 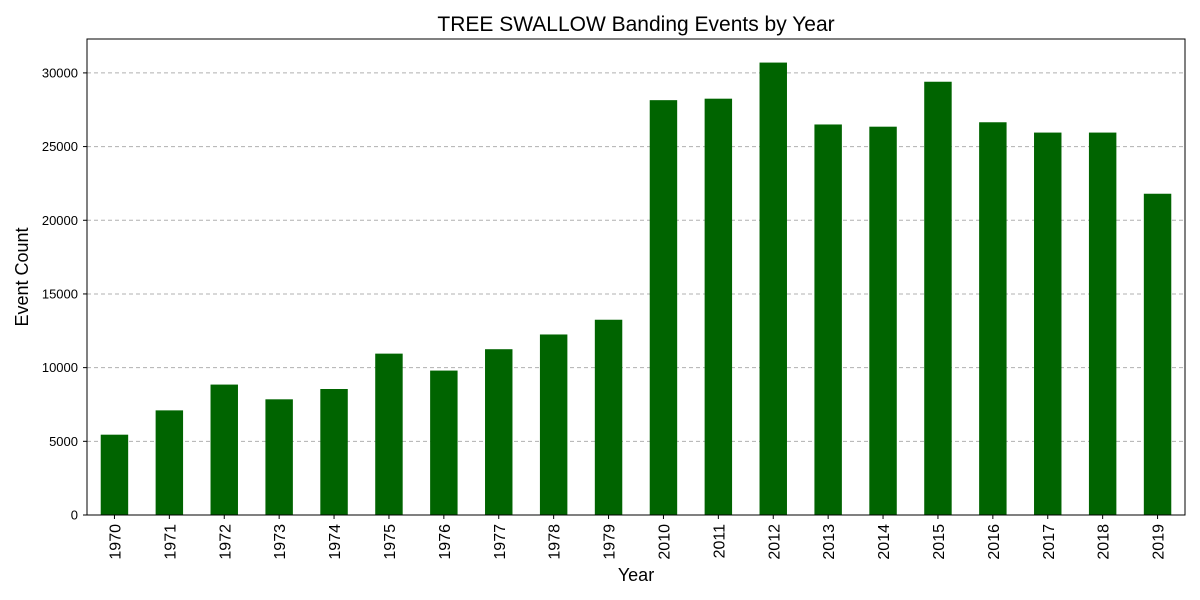 I want to click on y-tick-label: 15000, so click(x=60, y=293).